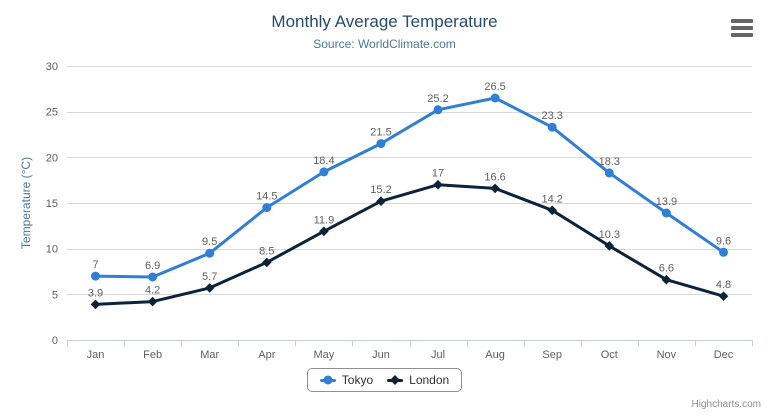 The image size is (769, 416). I want to click on data-label-tokyo: 14.5, so click(266, 197).